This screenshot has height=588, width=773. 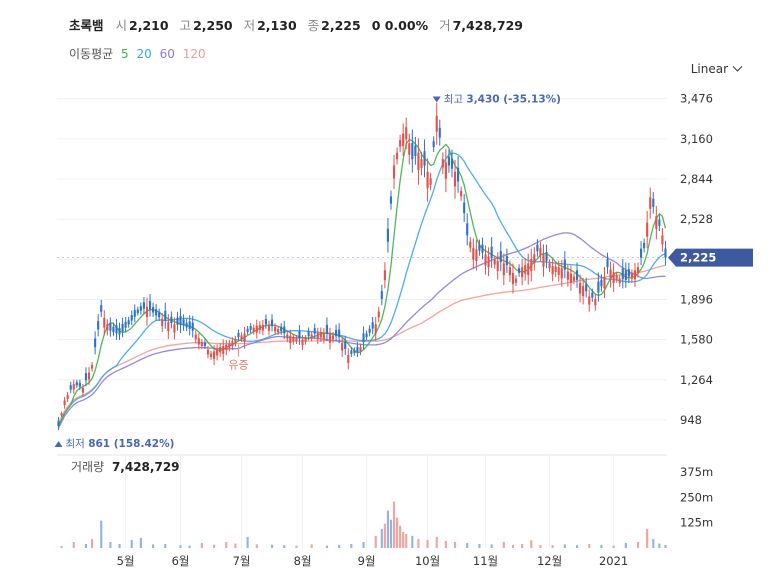 I want to click on price-tick-label: 1,580, so click(x=696, y=340).